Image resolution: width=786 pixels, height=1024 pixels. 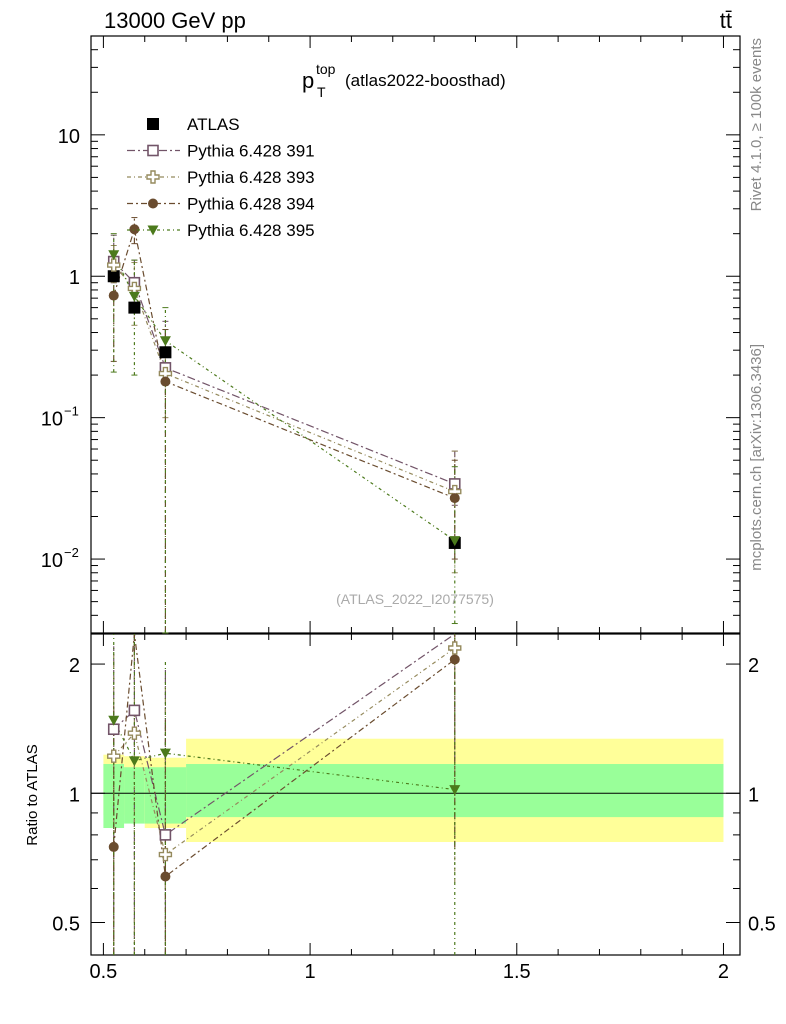 What do you see at coordinates (517, 972) in the screenshot?
I see `x-tick-label: 1.5` at bounding box center [517, 972].